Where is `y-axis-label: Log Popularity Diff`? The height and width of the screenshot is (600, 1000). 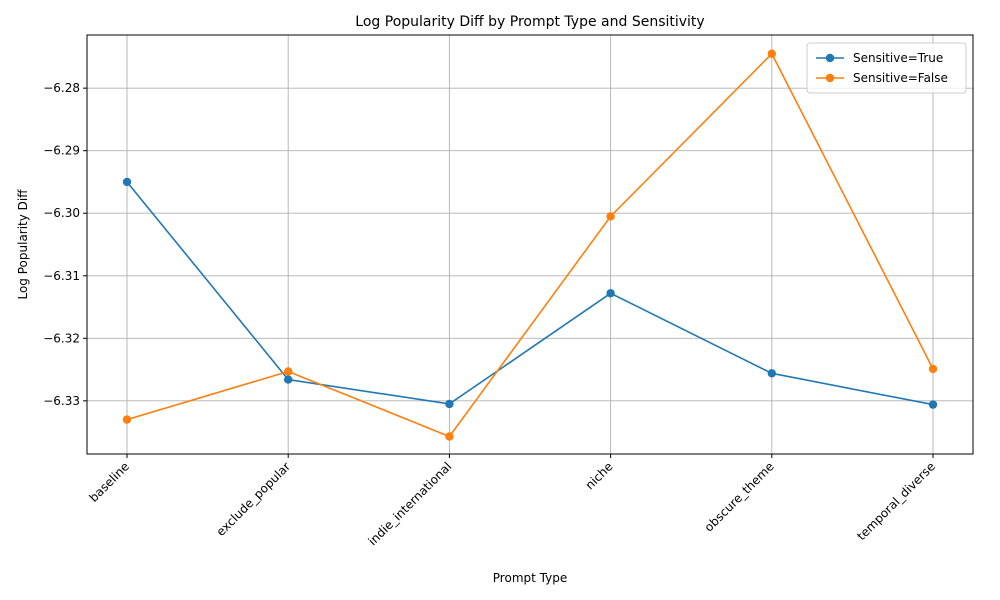 y-axis-label: Log Popularity Diff is located at coordinates (23, 244).